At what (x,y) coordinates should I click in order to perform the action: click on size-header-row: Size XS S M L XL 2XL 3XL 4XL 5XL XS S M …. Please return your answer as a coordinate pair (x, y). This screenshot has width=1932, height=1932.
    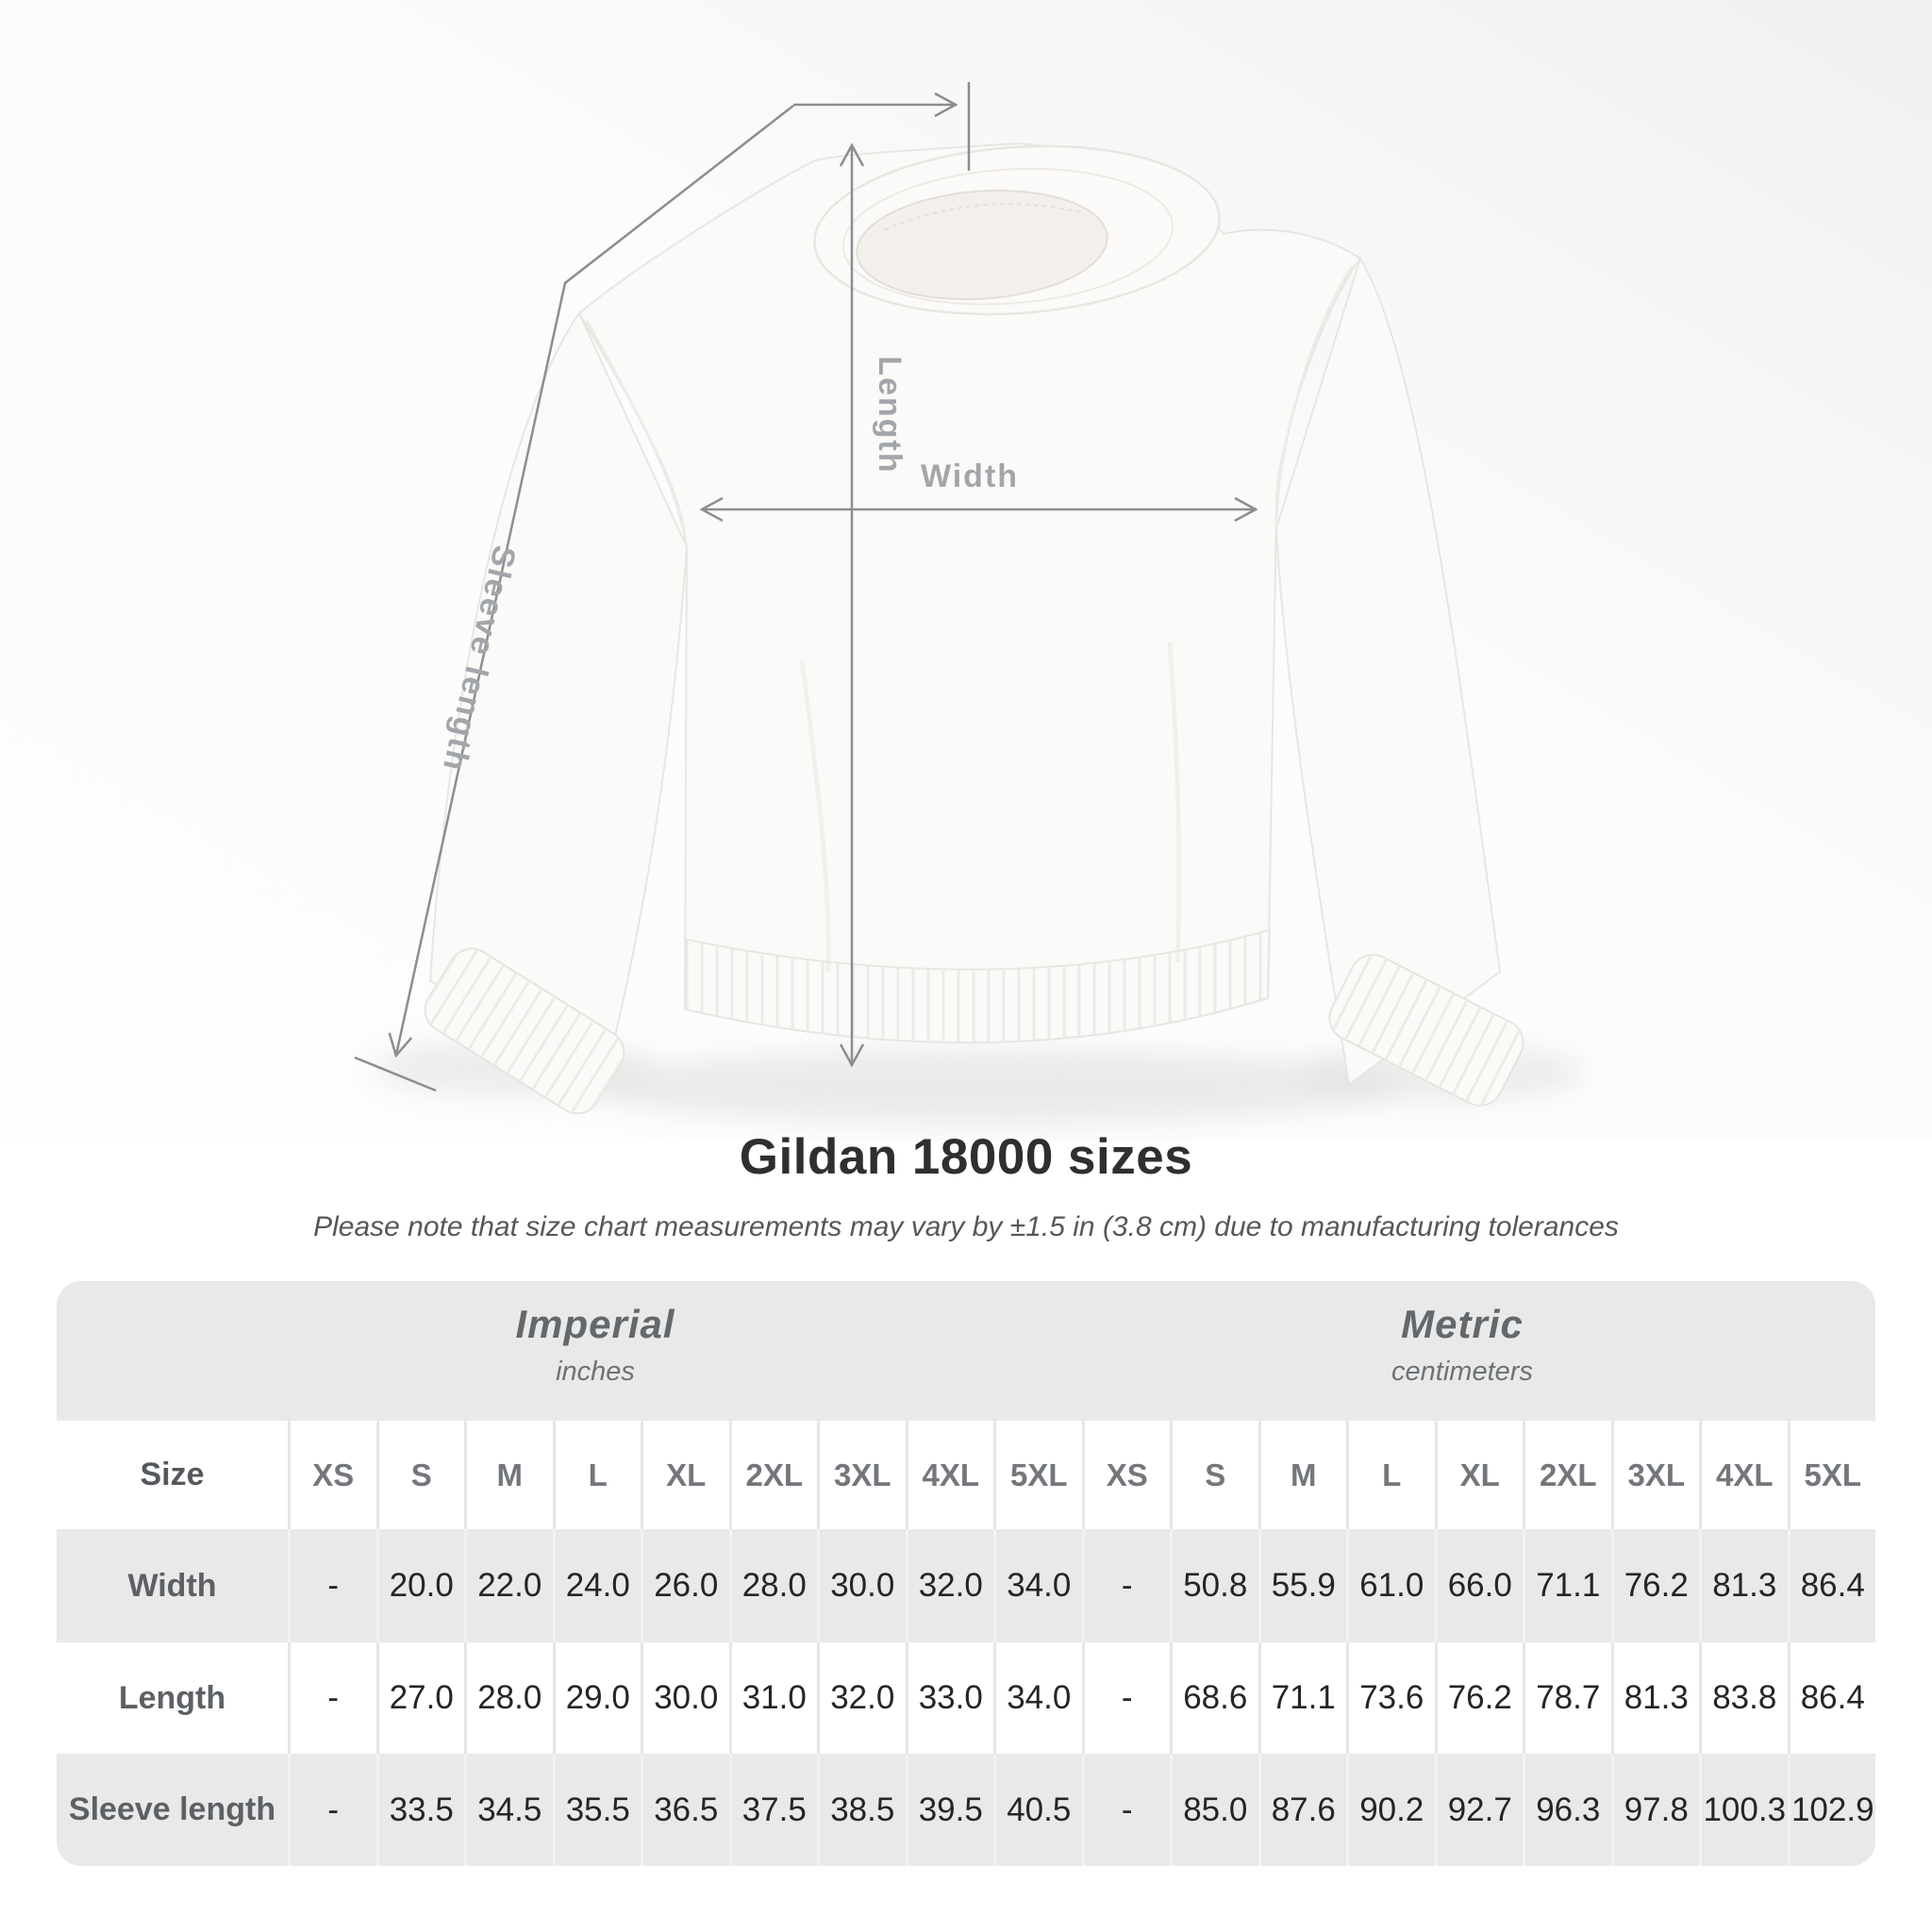
    Looking at the image, I should click on (966, 1475).